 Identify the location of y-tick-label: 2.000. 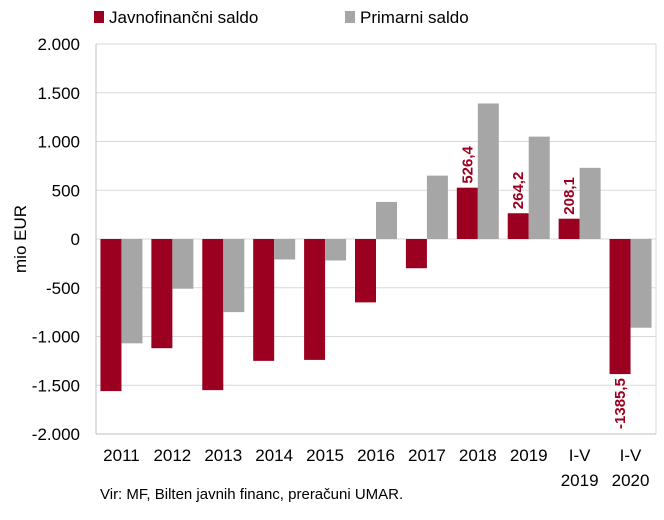
(58, 44).